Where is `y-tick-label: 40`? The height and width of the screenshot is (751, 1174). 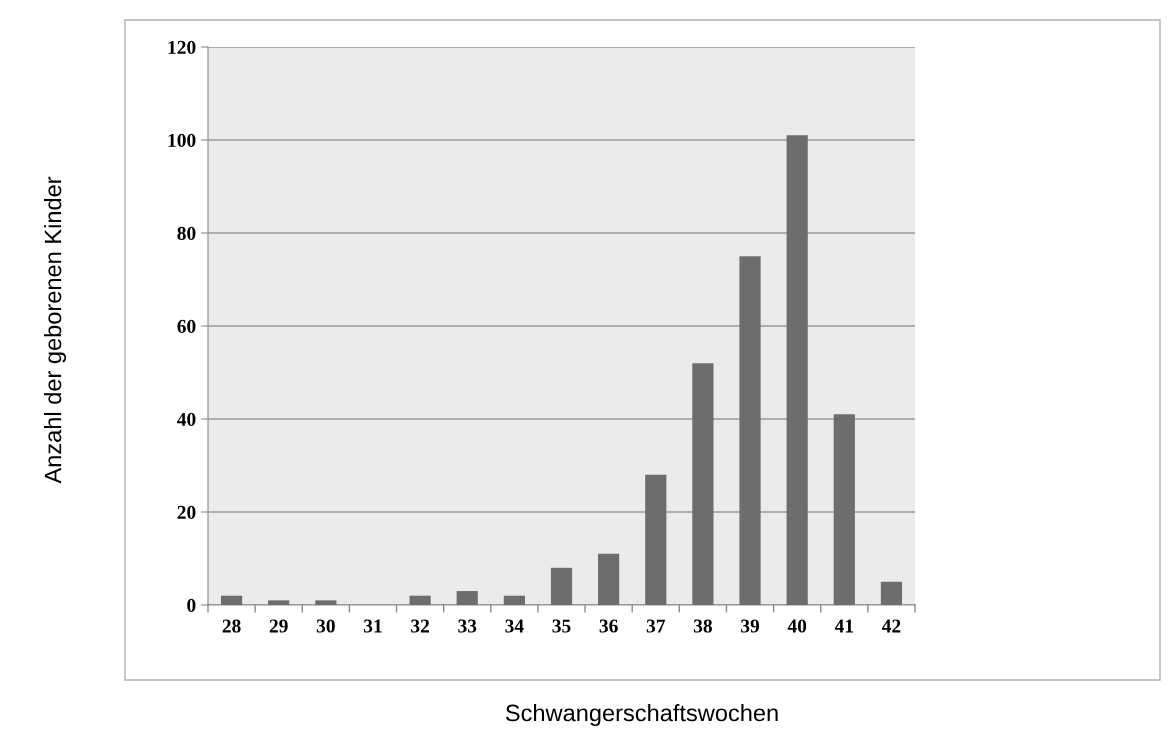
y-tick-label: 40 is located at coordinates (186, 419).